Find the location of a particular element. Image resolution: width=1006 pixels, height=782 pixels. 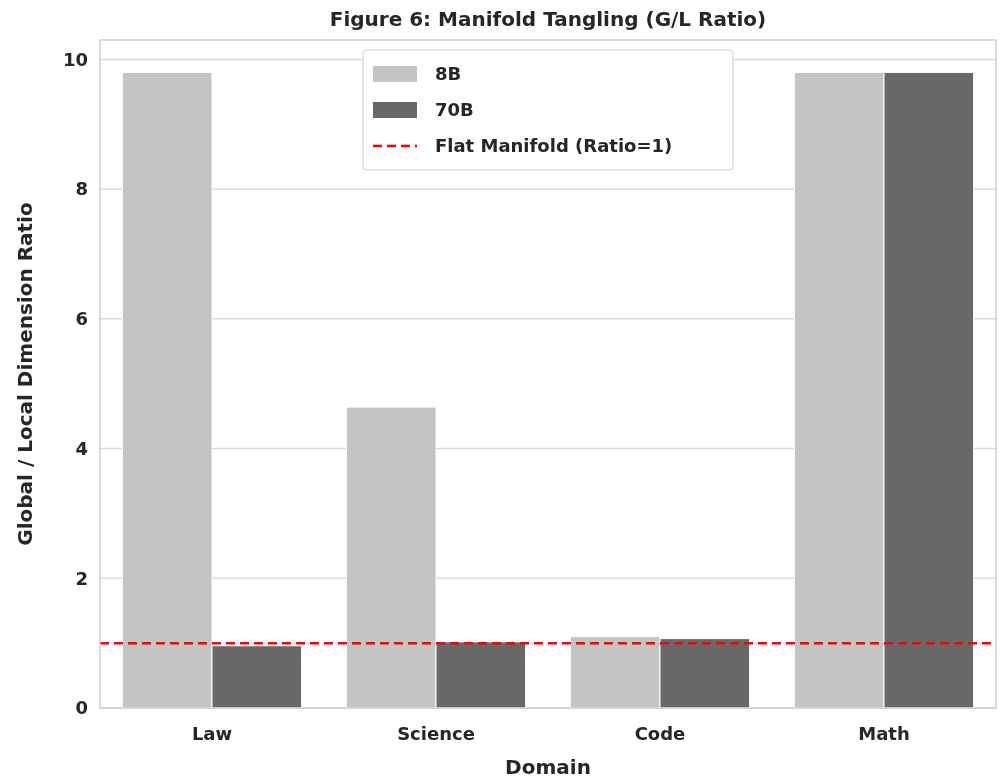

legend-label: 8B is located at coordinates (448, 74).